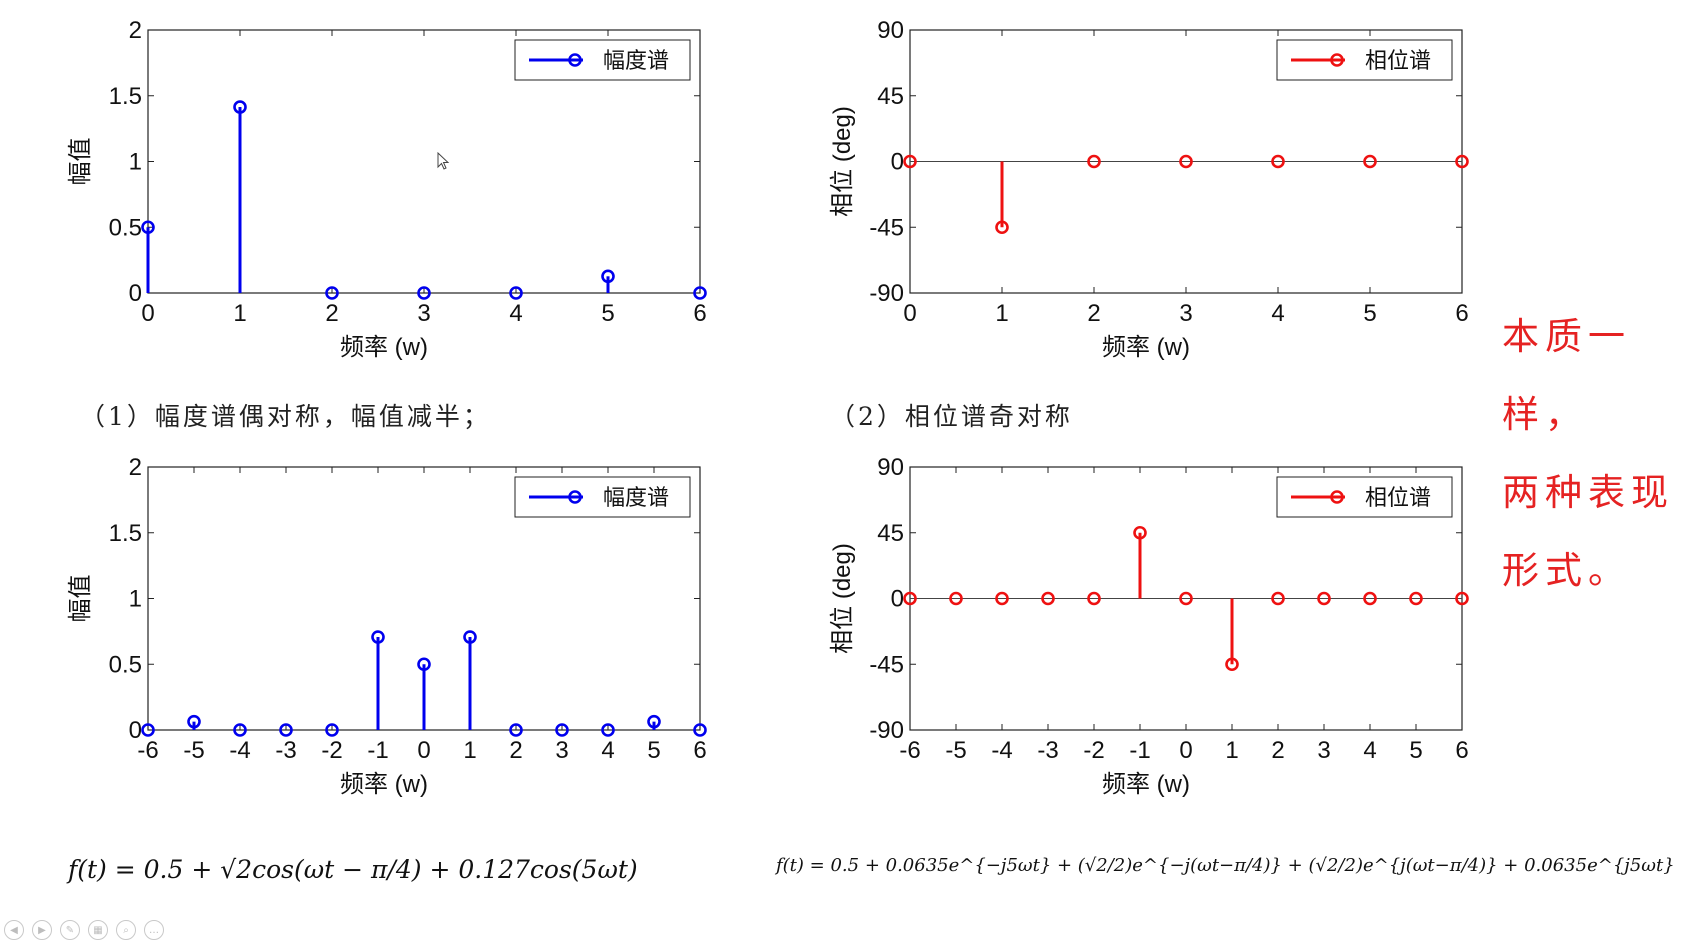 The width and height of the screenshot is (1700, 940). What do you see at coordinates (135, 30) in the screenshot?
I see `y-tick-label: 2` at bounding box center [135, 30].